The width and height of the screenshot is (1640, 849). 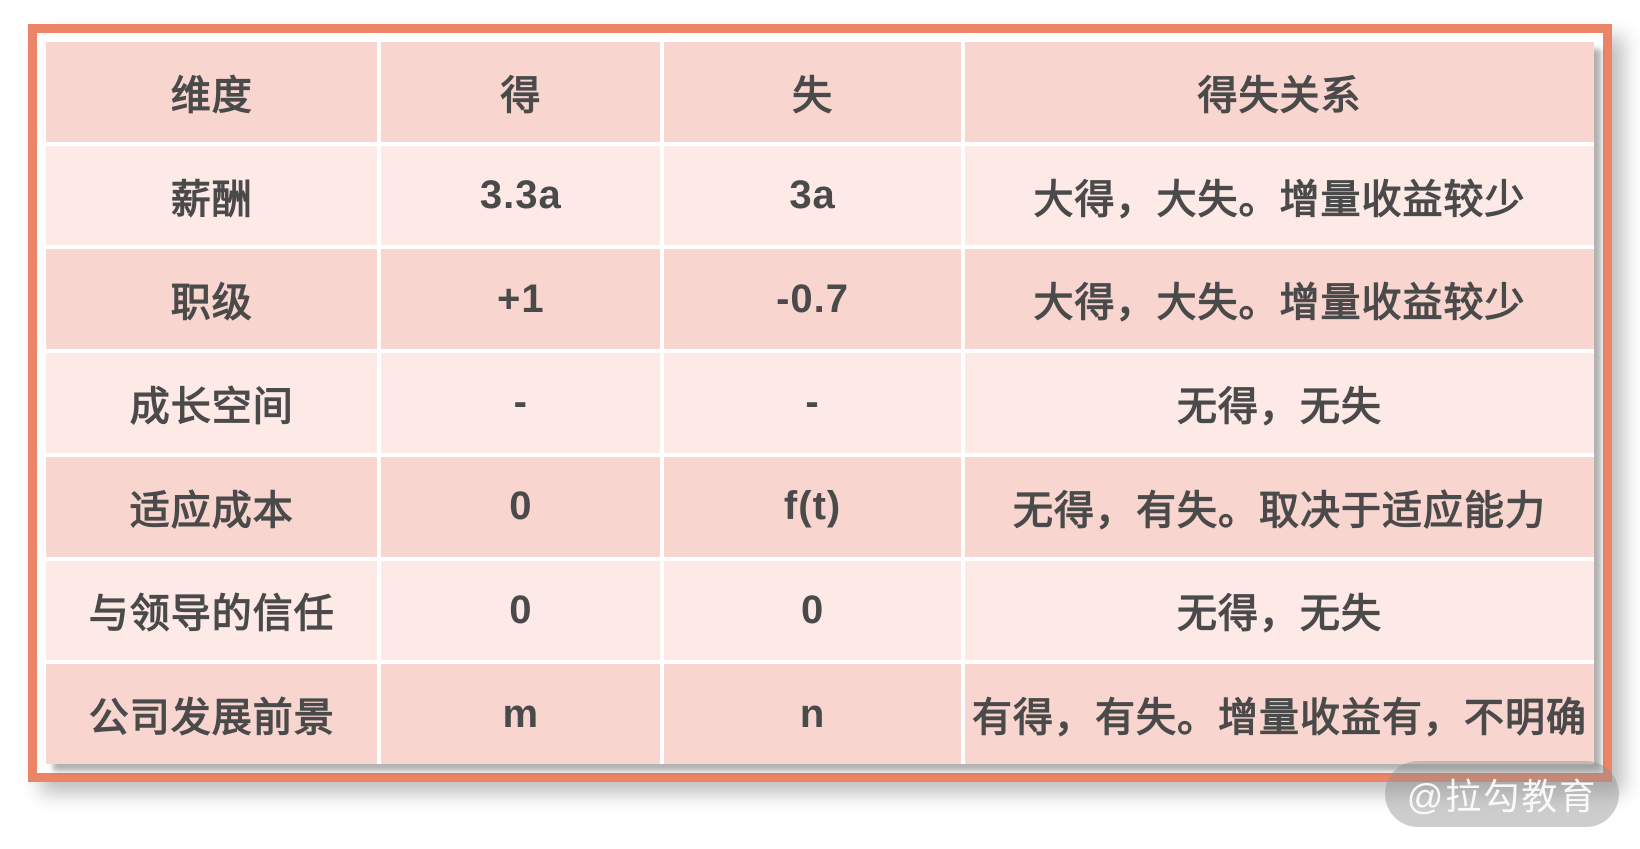 What do you see at coordinates (212, 299) in the screenshot?
I see `cell-dimension: 职级` at bounding box center [212, 299].